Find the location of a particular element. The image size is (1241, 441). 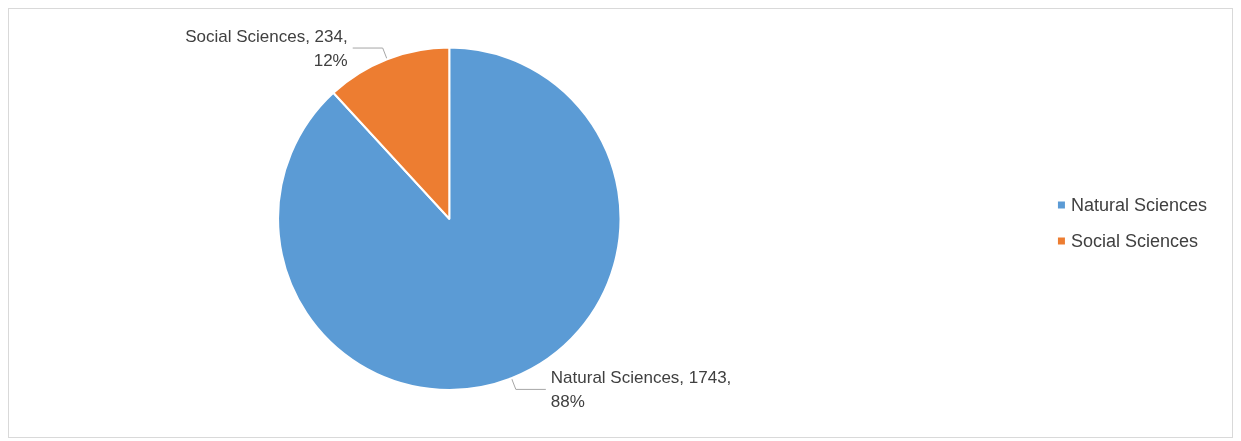

data-label: Natural Sciences, 1743, 88% is located at coordinates (641, 389).